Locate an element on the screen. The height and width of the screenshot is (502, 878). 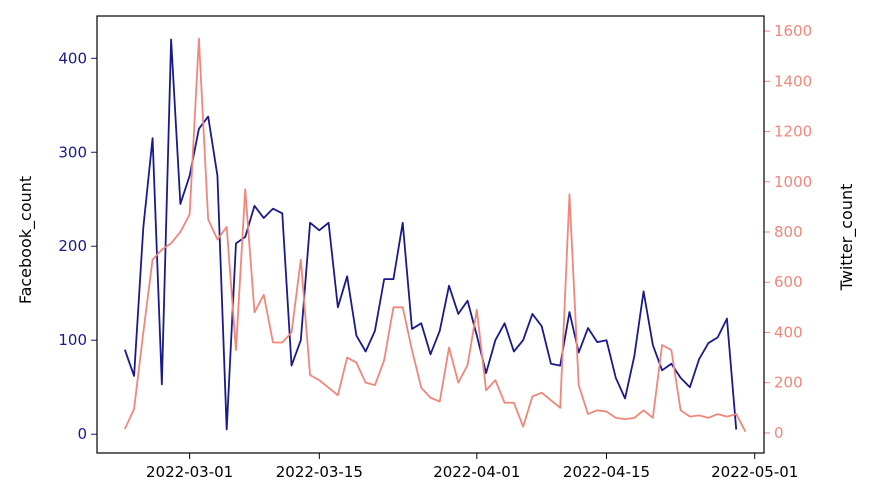
x-tick-label: 2022-03-01 is located at coordinates (189, 472).